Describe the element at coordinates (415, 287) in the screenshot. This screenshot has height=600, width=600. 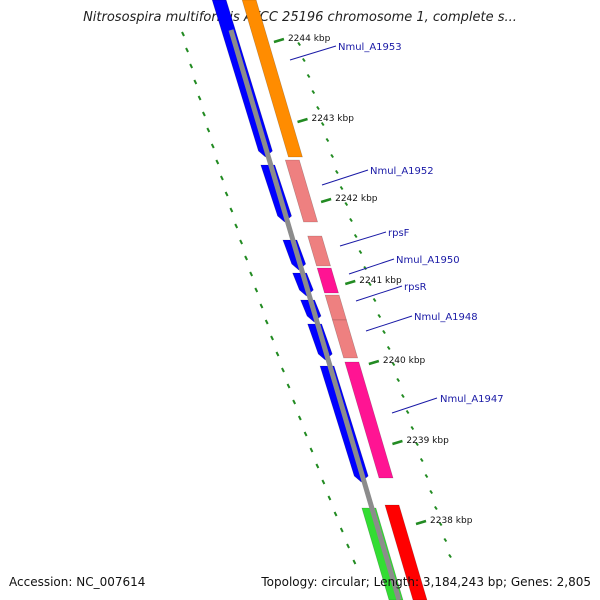
I see `gene-label: rpsR` at that location.